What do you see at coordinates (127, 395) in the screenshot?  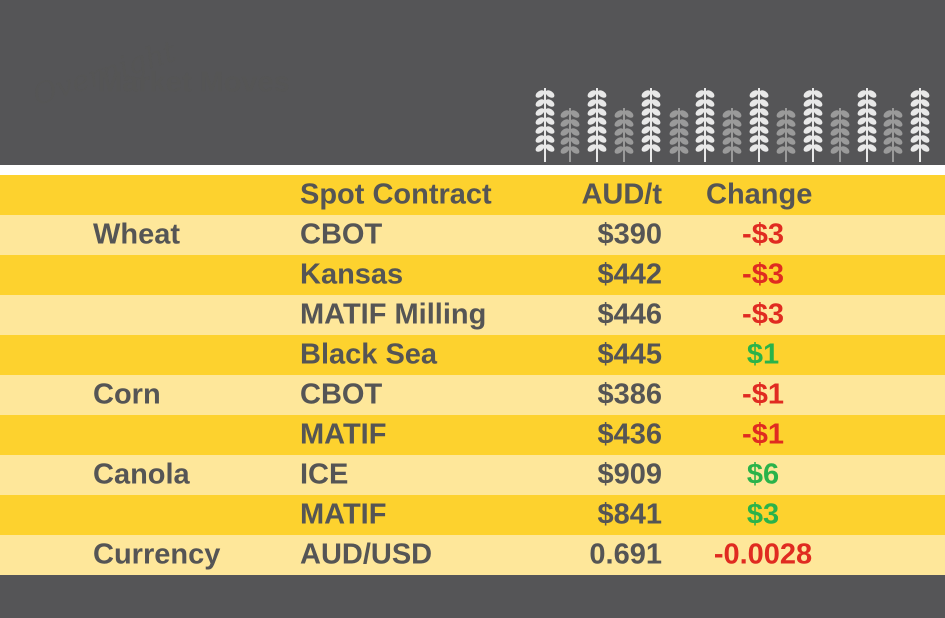 I see `group-label: Corn` at bounding box center [127, 395].